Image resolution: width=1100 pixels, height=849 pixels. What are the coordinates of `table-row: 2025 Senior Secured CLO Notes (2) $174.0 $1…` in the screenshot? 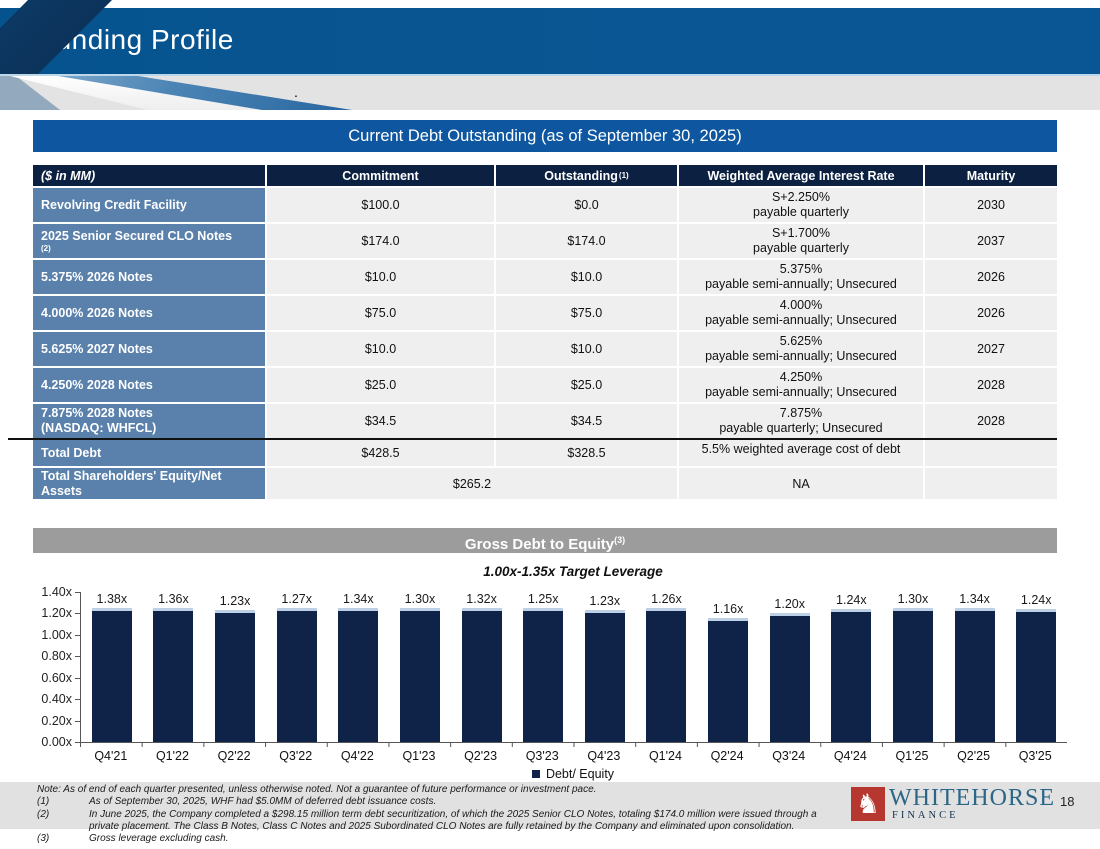 It's located at (545, 241).